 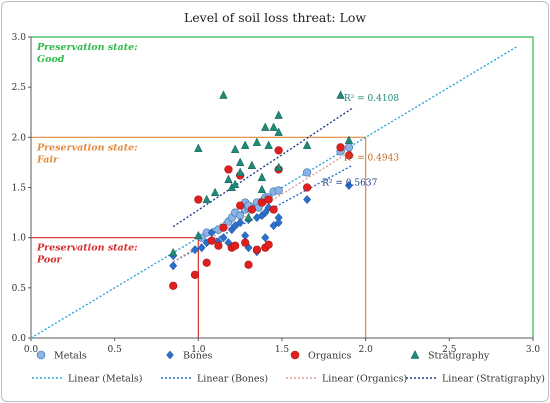 I want to click on series-stratigraphy, so click(x=261, y=173).